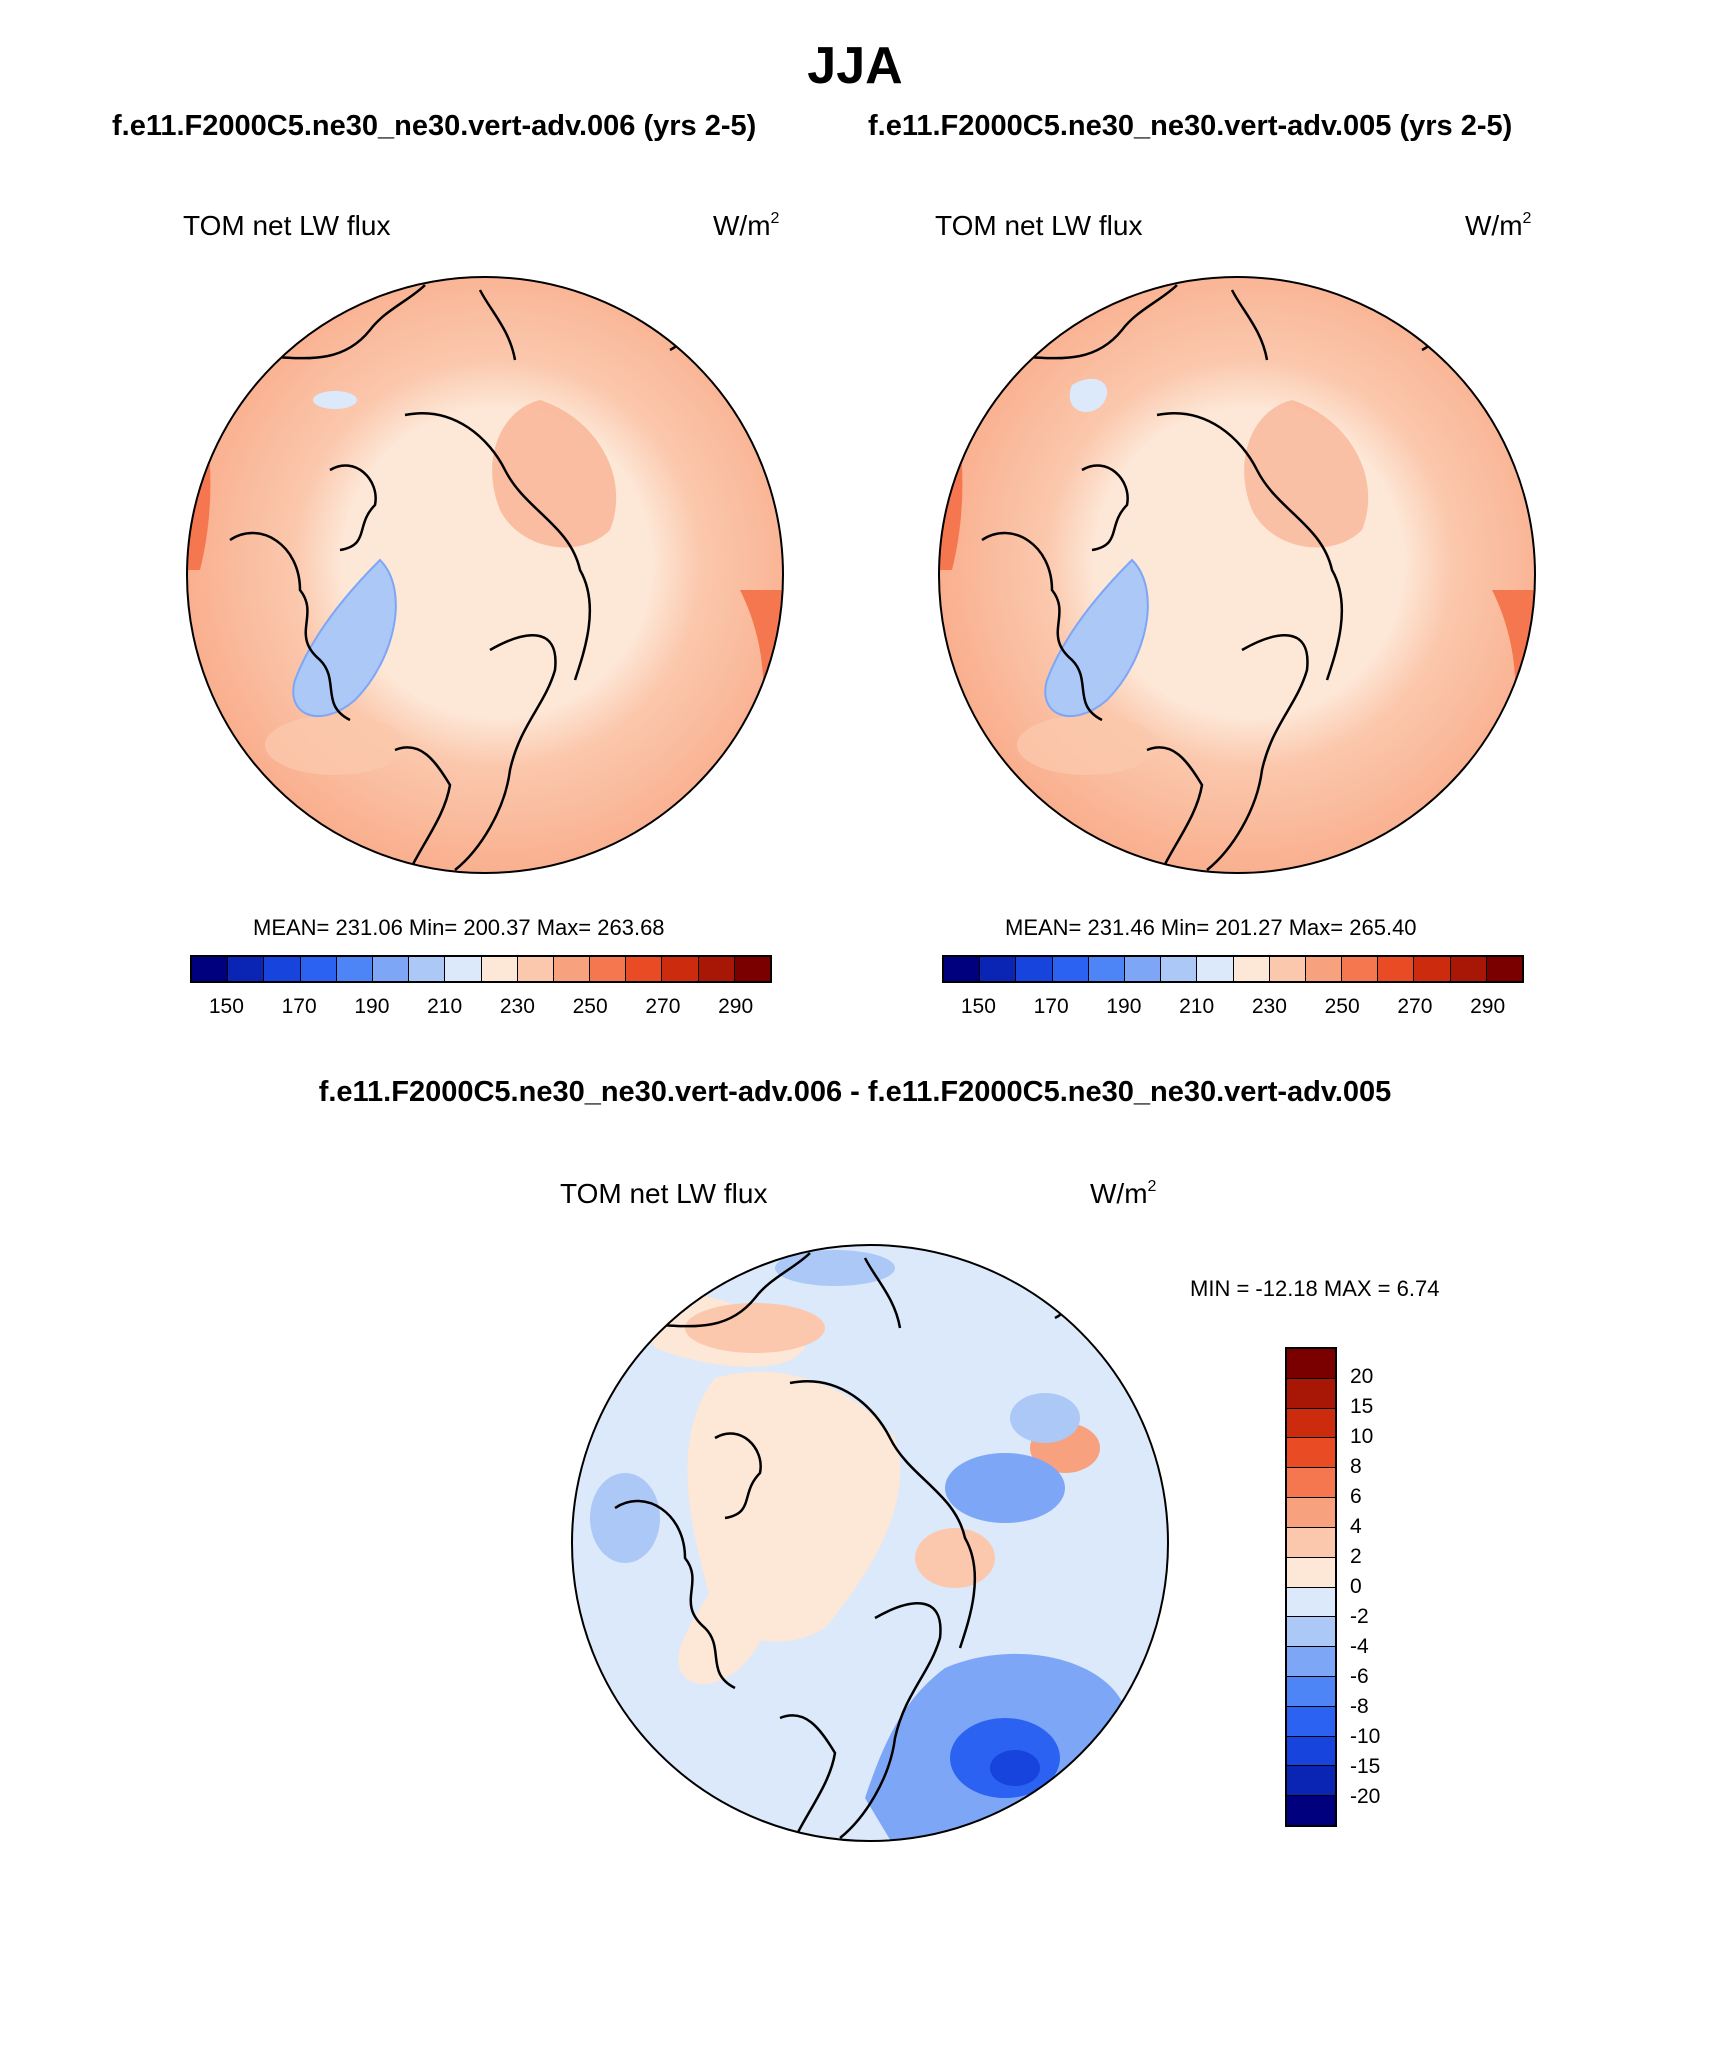  Describe the element at coordinates (1005, 1488) in the screenshot. I see `difference-cool-patch-a` at that location.